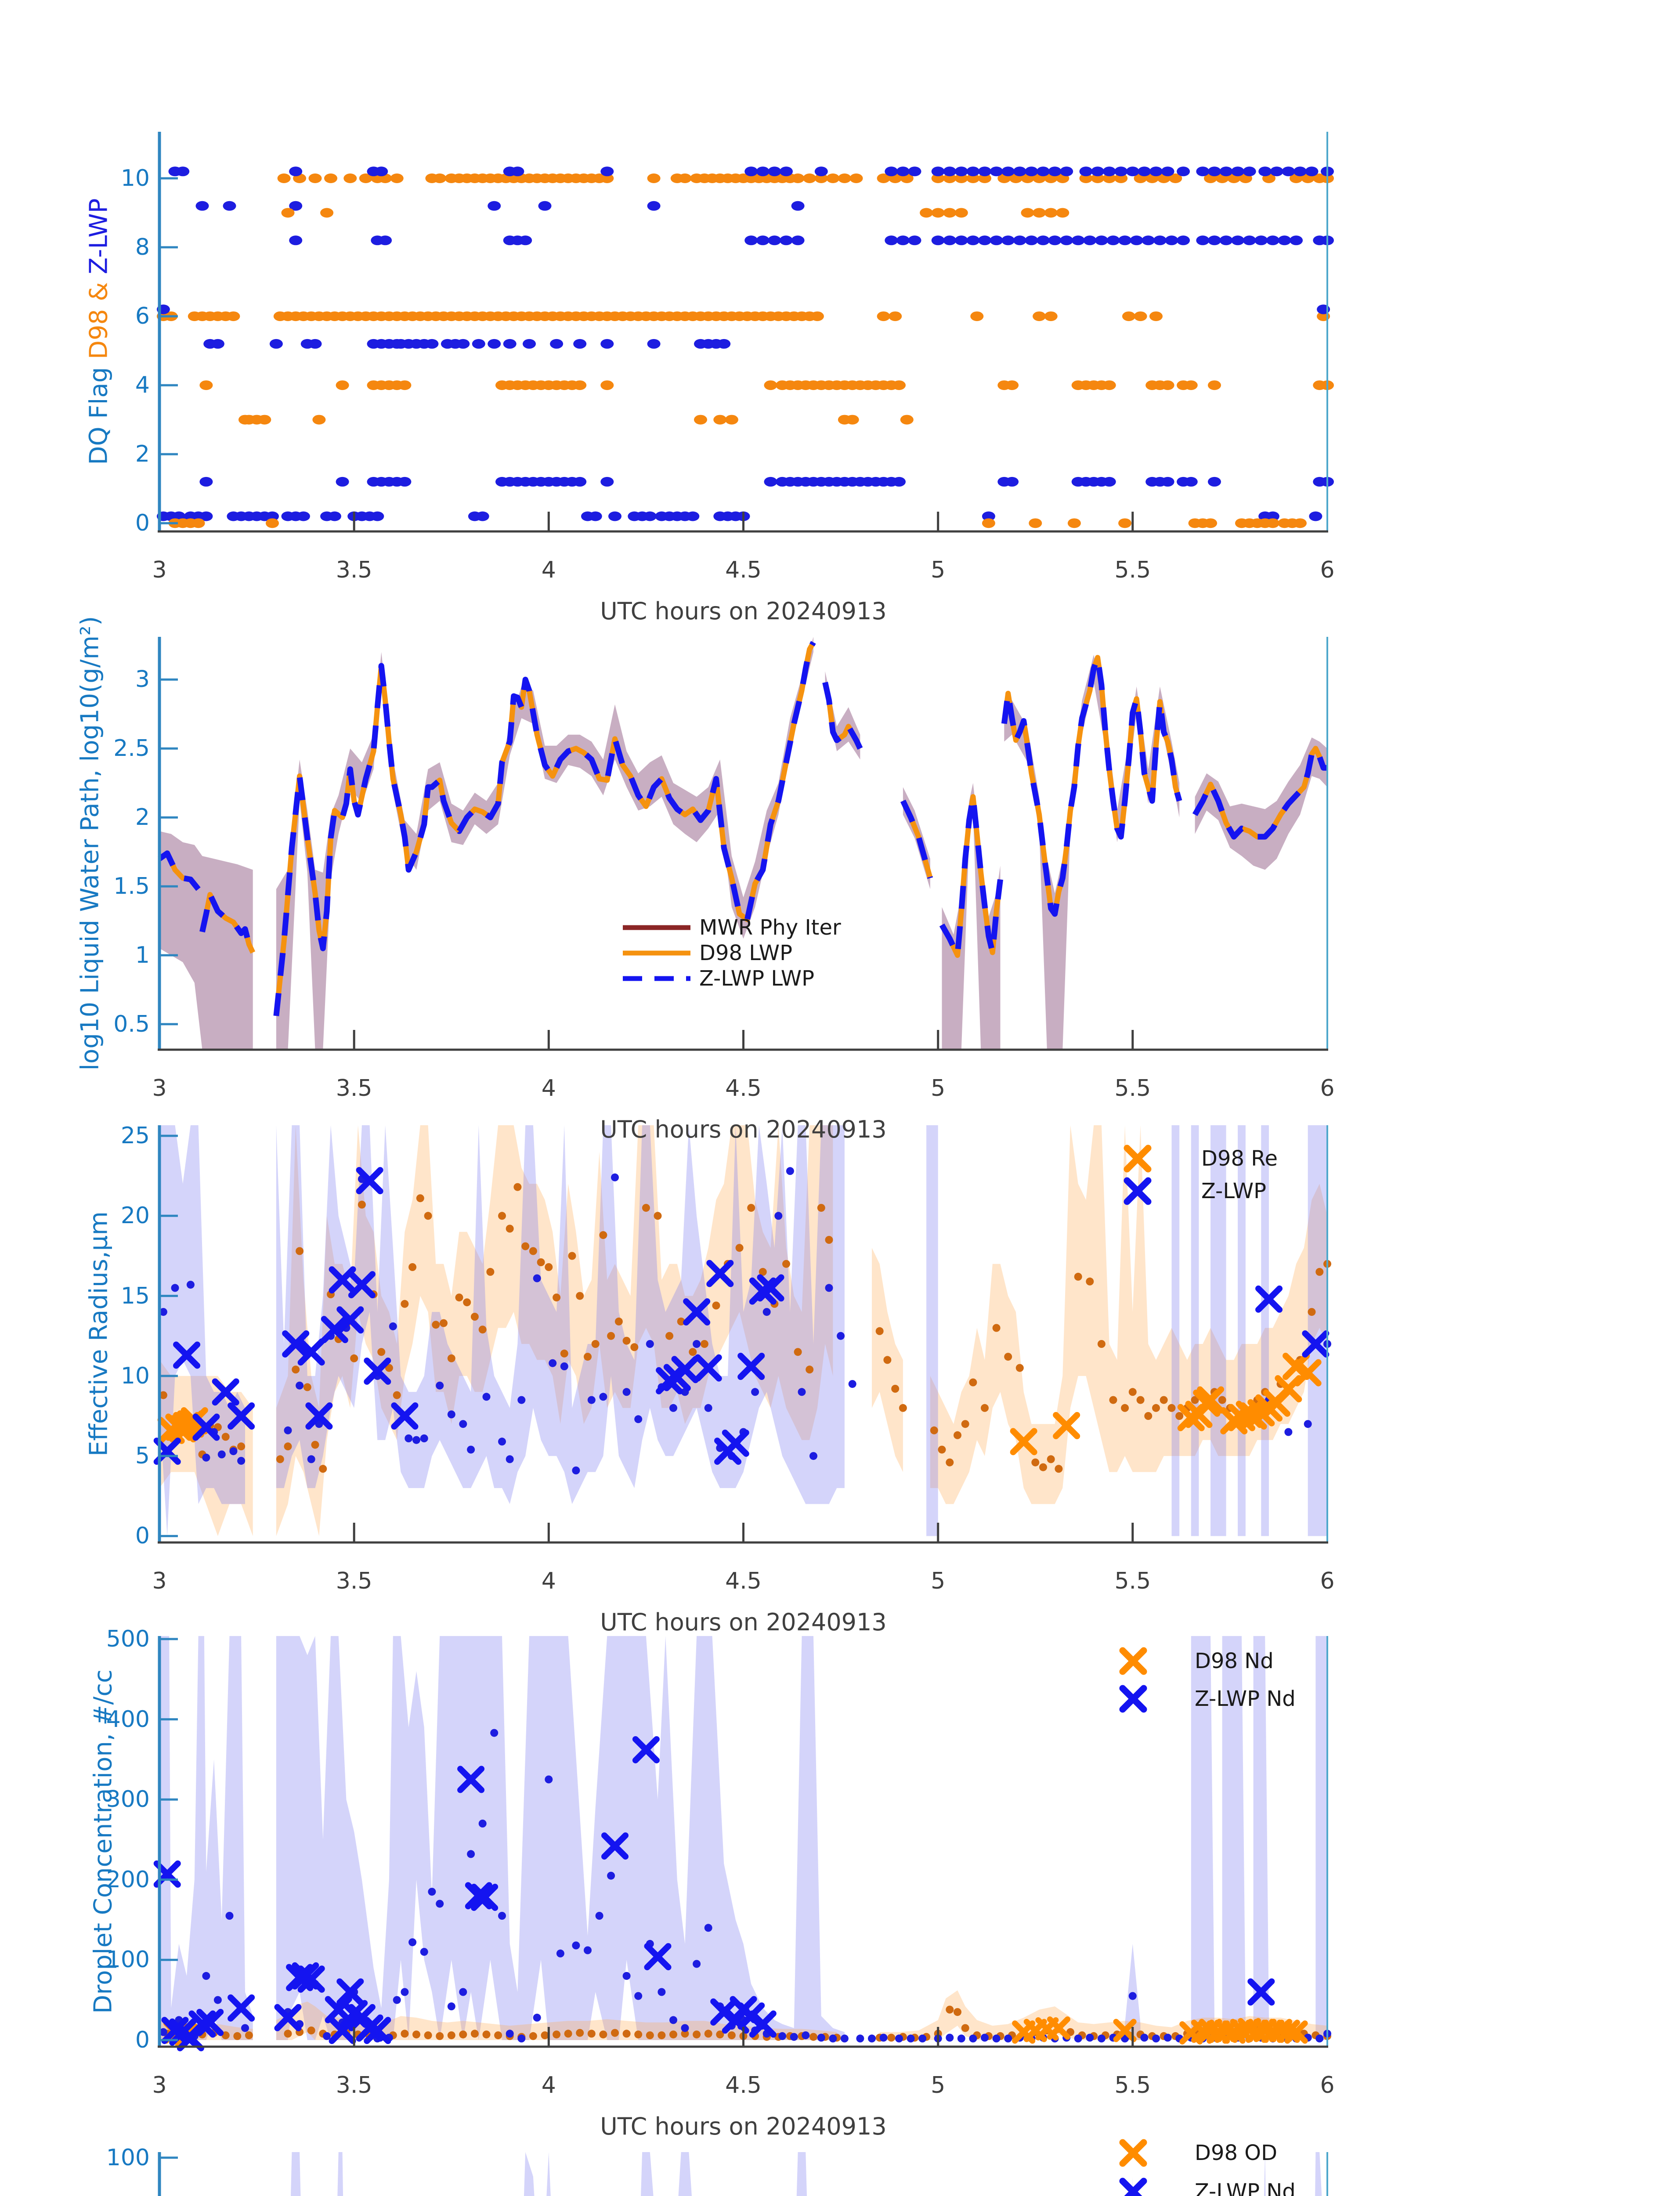 The width and height of the screenshot is (1680, 2196). I want to click on legend-label-p2-0: D98 Re, so click(1239, 1158).